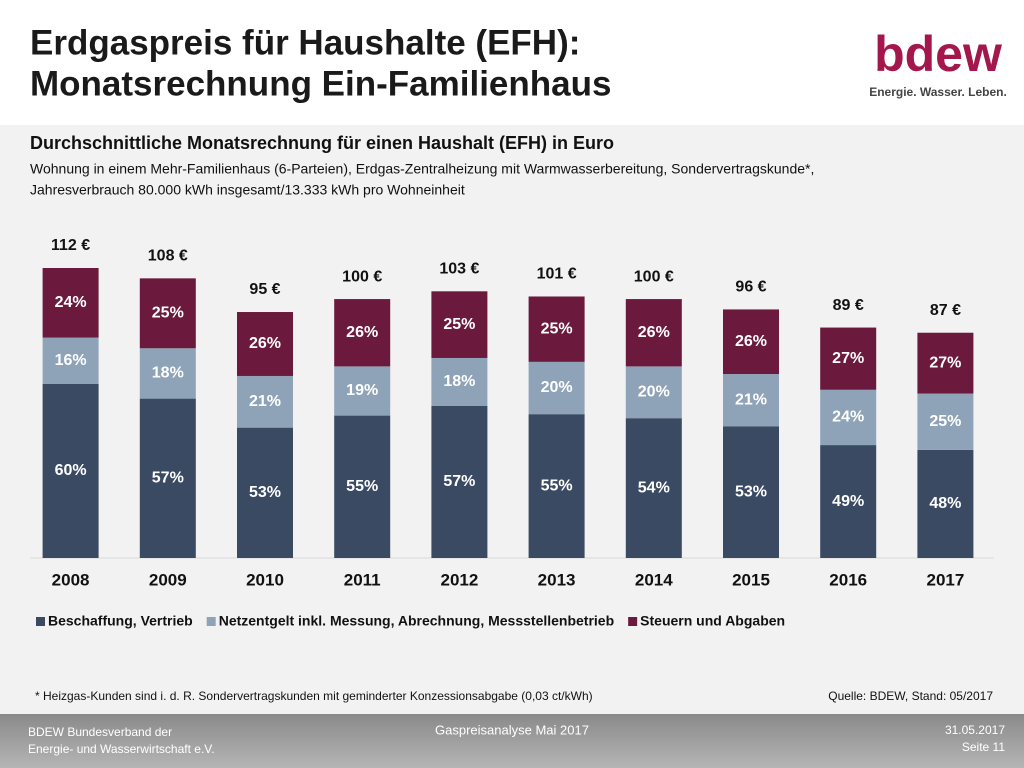  What do you see at coordinates (712, 621) in the screenshot?
I see `legend-label: Steuern und Abgaben` at bounding box center [712, 621].